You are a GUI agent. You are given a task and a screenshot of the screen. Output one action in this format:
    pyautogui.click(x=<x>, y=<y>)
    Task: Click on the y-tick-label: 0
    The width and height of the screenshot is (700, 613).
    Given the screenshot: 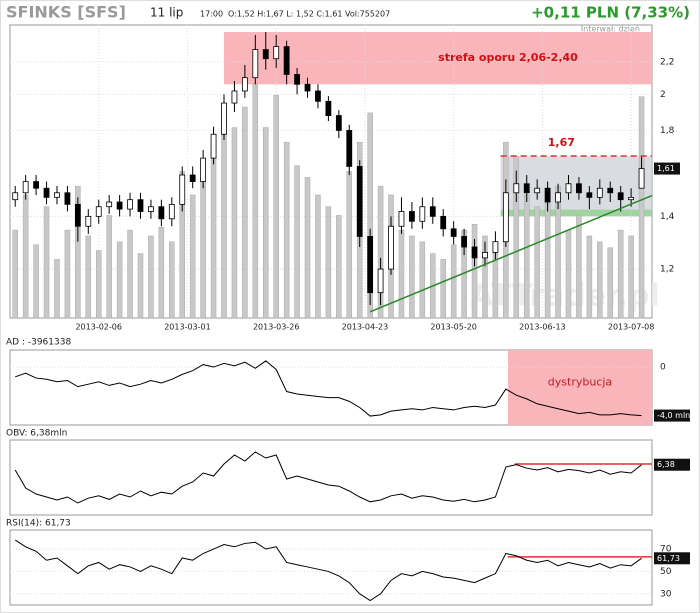 What is the action you would take?
    pyautogui.click(x=663, y=368)
    